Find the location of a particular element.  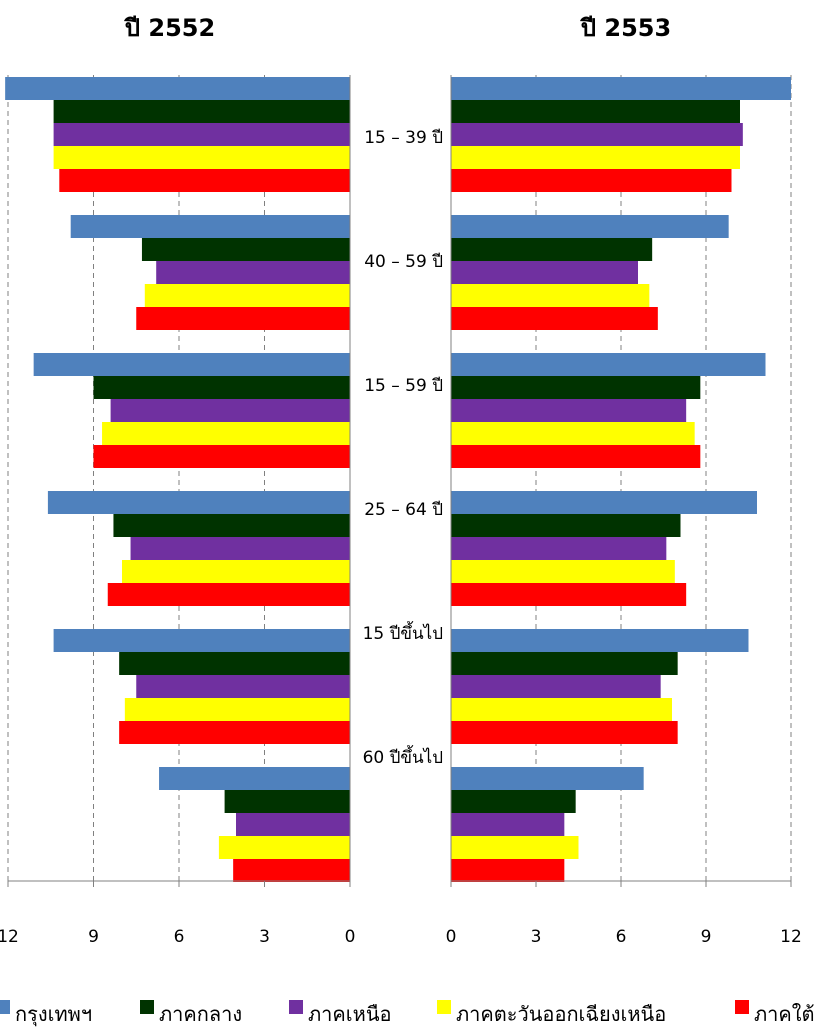

bar-2552-s0-c0 is located at coordinates (178, 88).